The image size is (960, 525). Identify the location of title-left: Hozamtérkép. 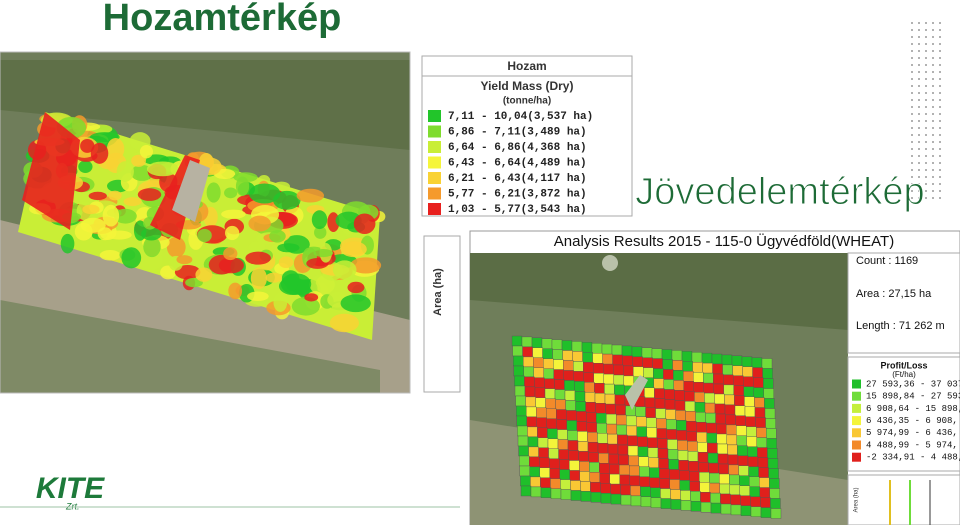
(222, 19).